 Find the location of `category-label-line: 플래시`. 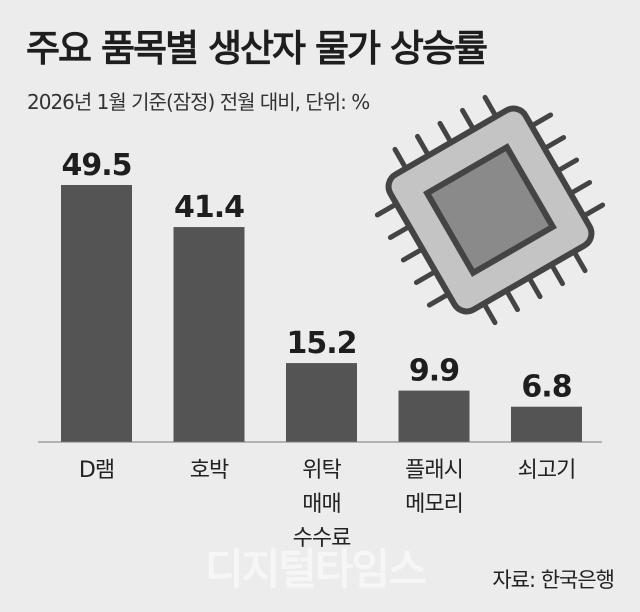

category-label-line: 플래시 is located at coordinates (434, 470).